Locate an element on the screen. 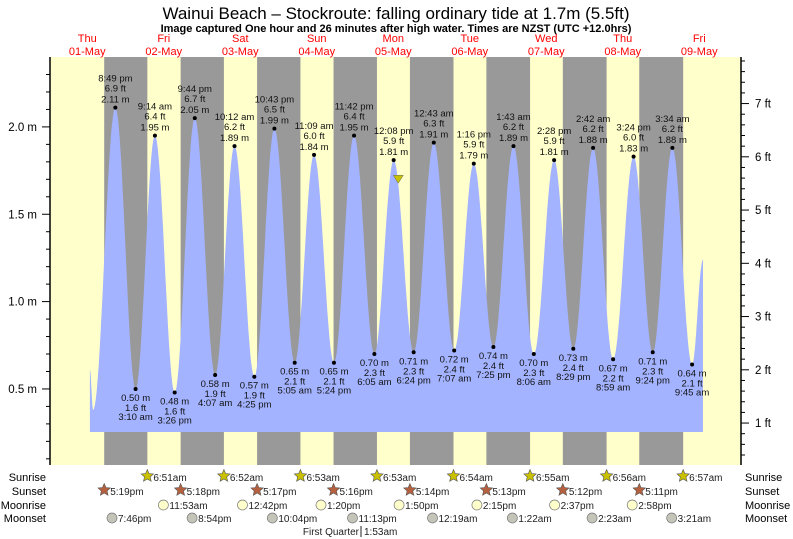  day-weekday-label: Sat is located at coordinates (240, 39).